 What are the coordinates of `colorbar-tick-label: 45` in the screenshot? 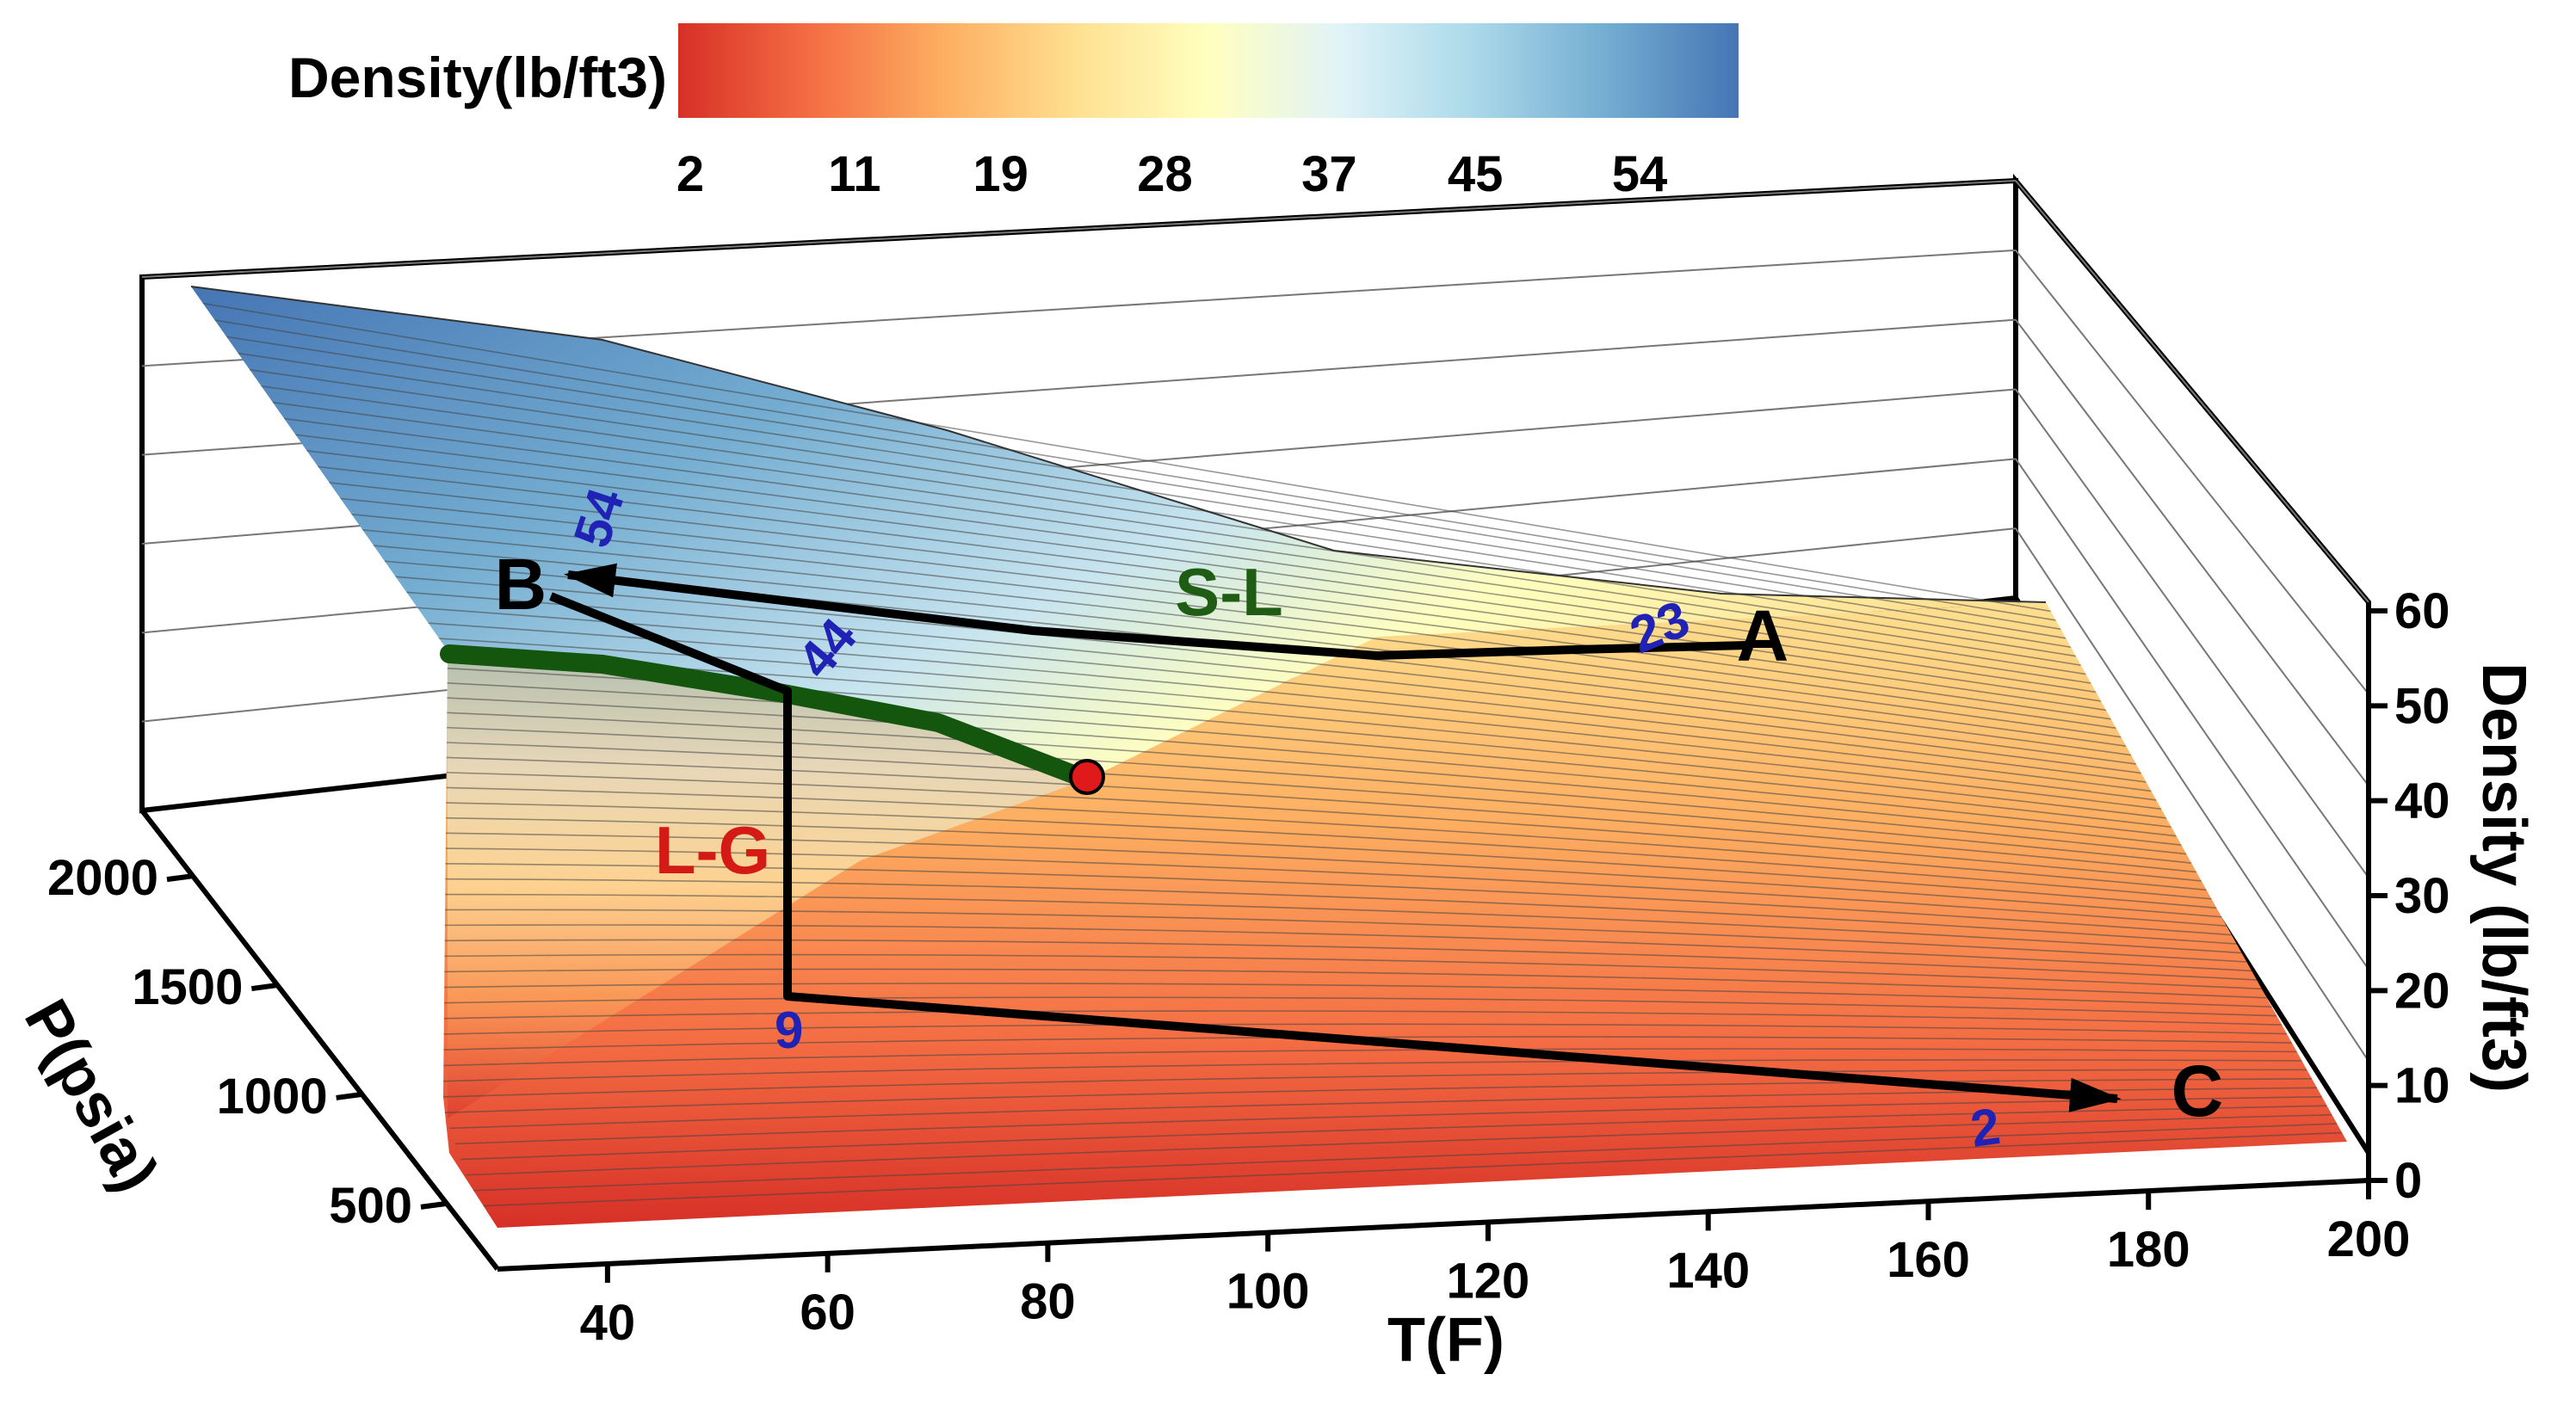 It's located at (1476, 174).